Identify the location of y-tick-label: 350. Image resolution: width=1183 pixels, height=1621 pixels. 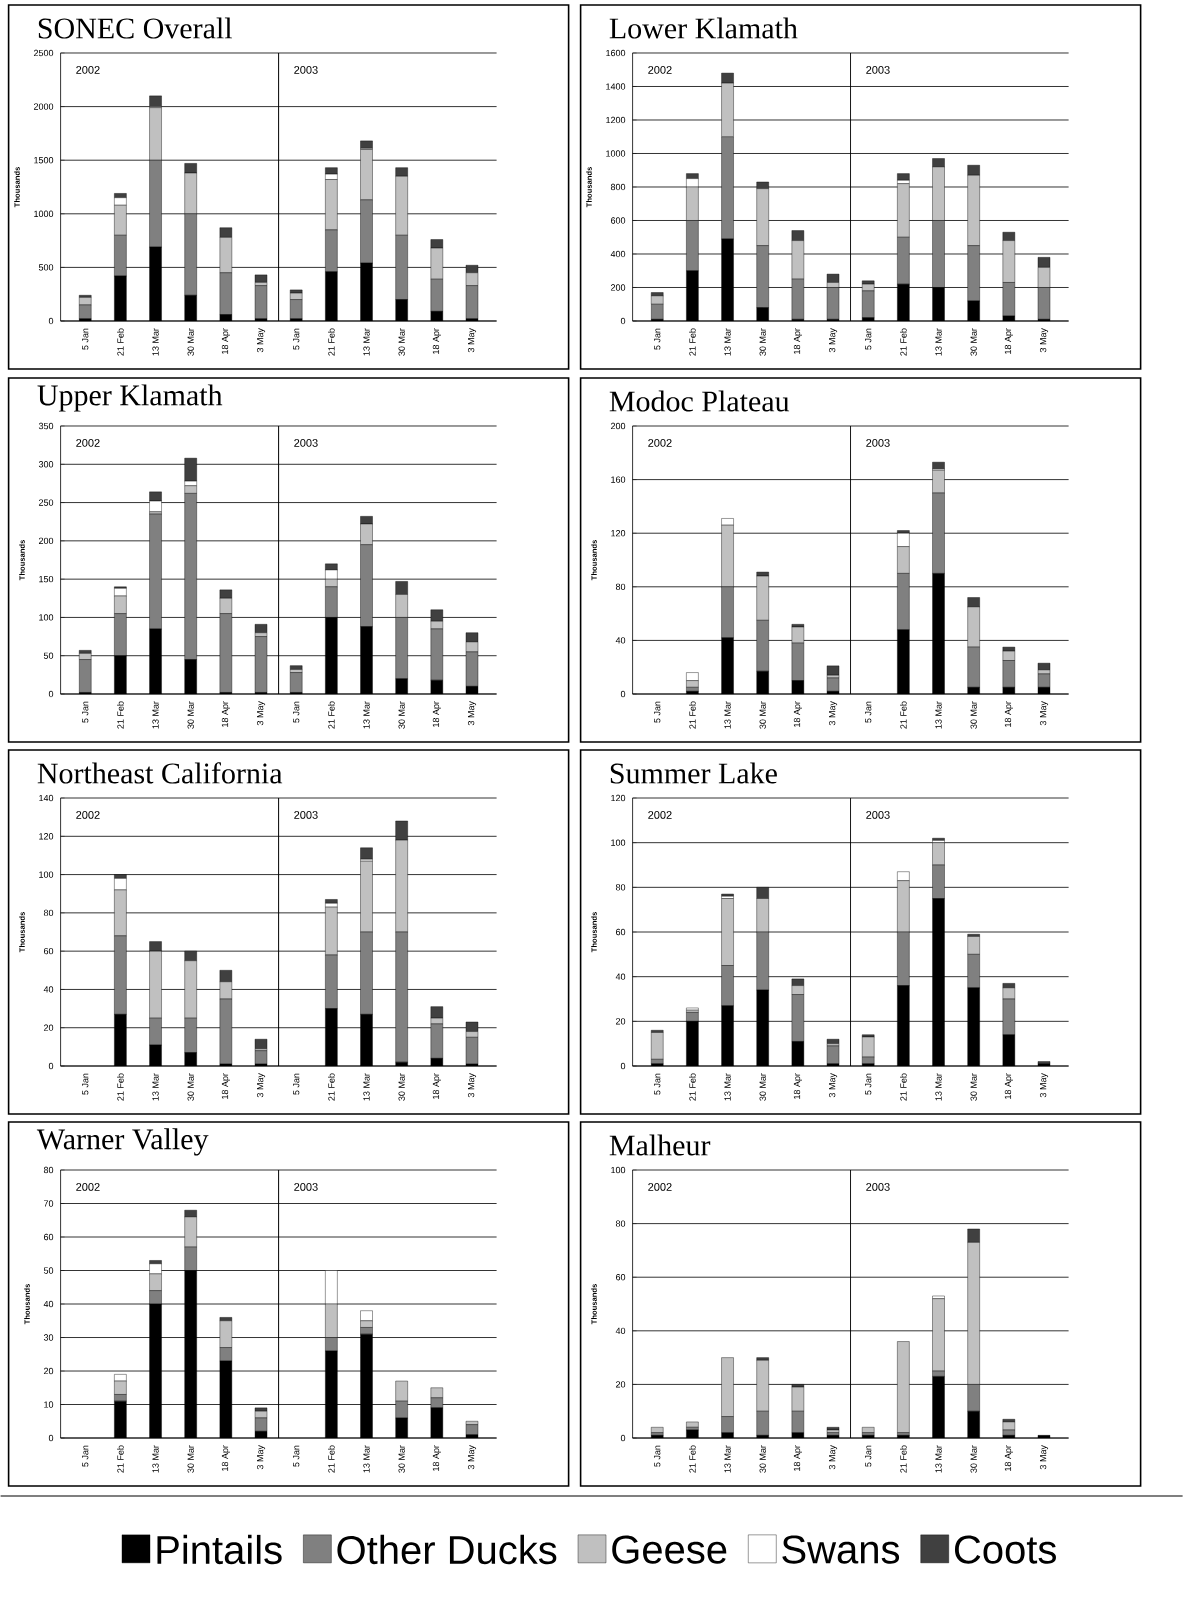
(46, 426).